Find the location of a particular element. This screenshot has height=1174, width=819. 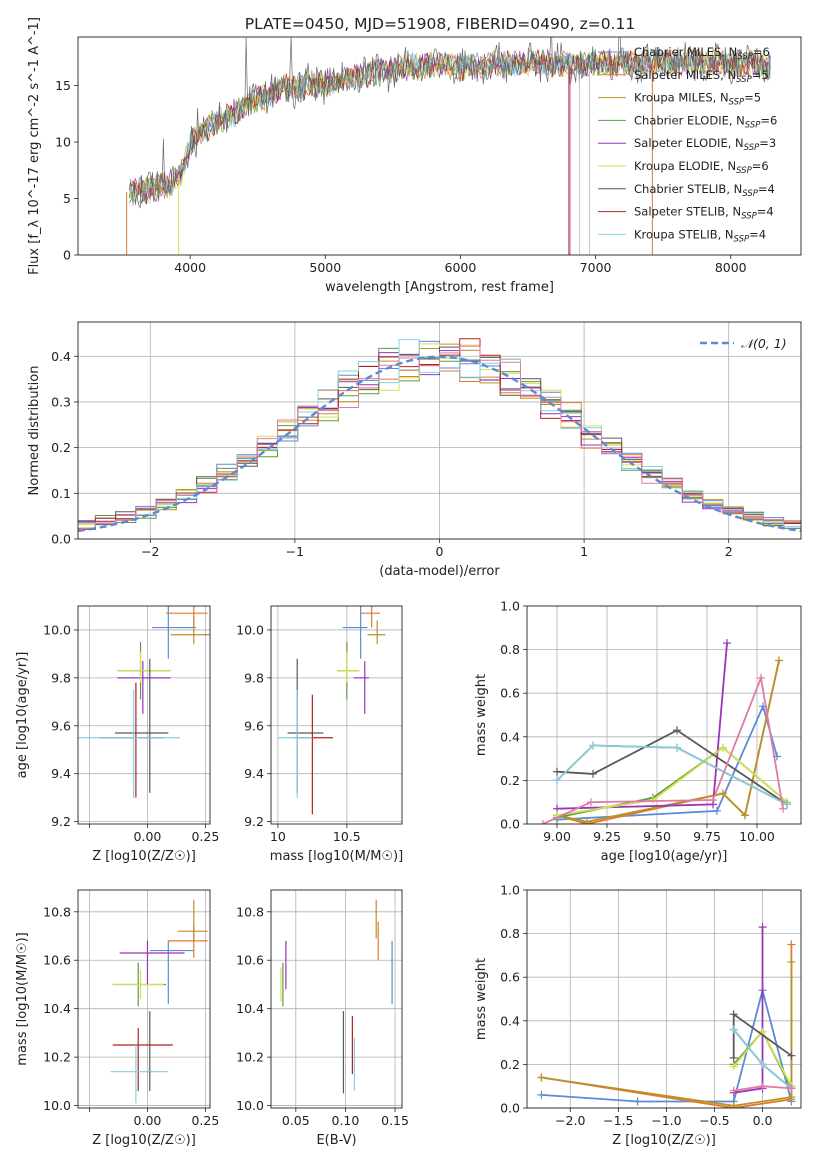

x-tick-label: −2 is located at coordinates (150, 551).